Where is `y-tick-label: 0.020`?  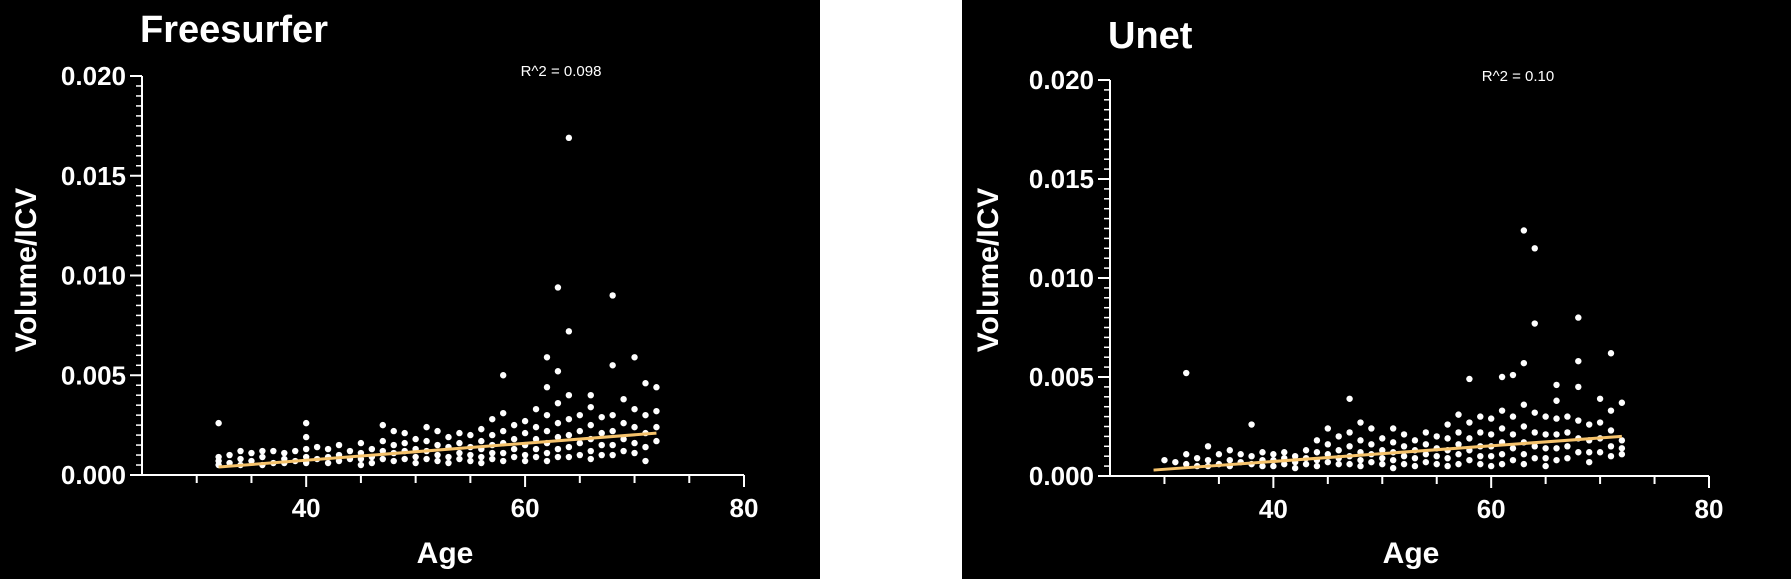 y-tick-label: 0.020 is located at coordinates (93, 76).